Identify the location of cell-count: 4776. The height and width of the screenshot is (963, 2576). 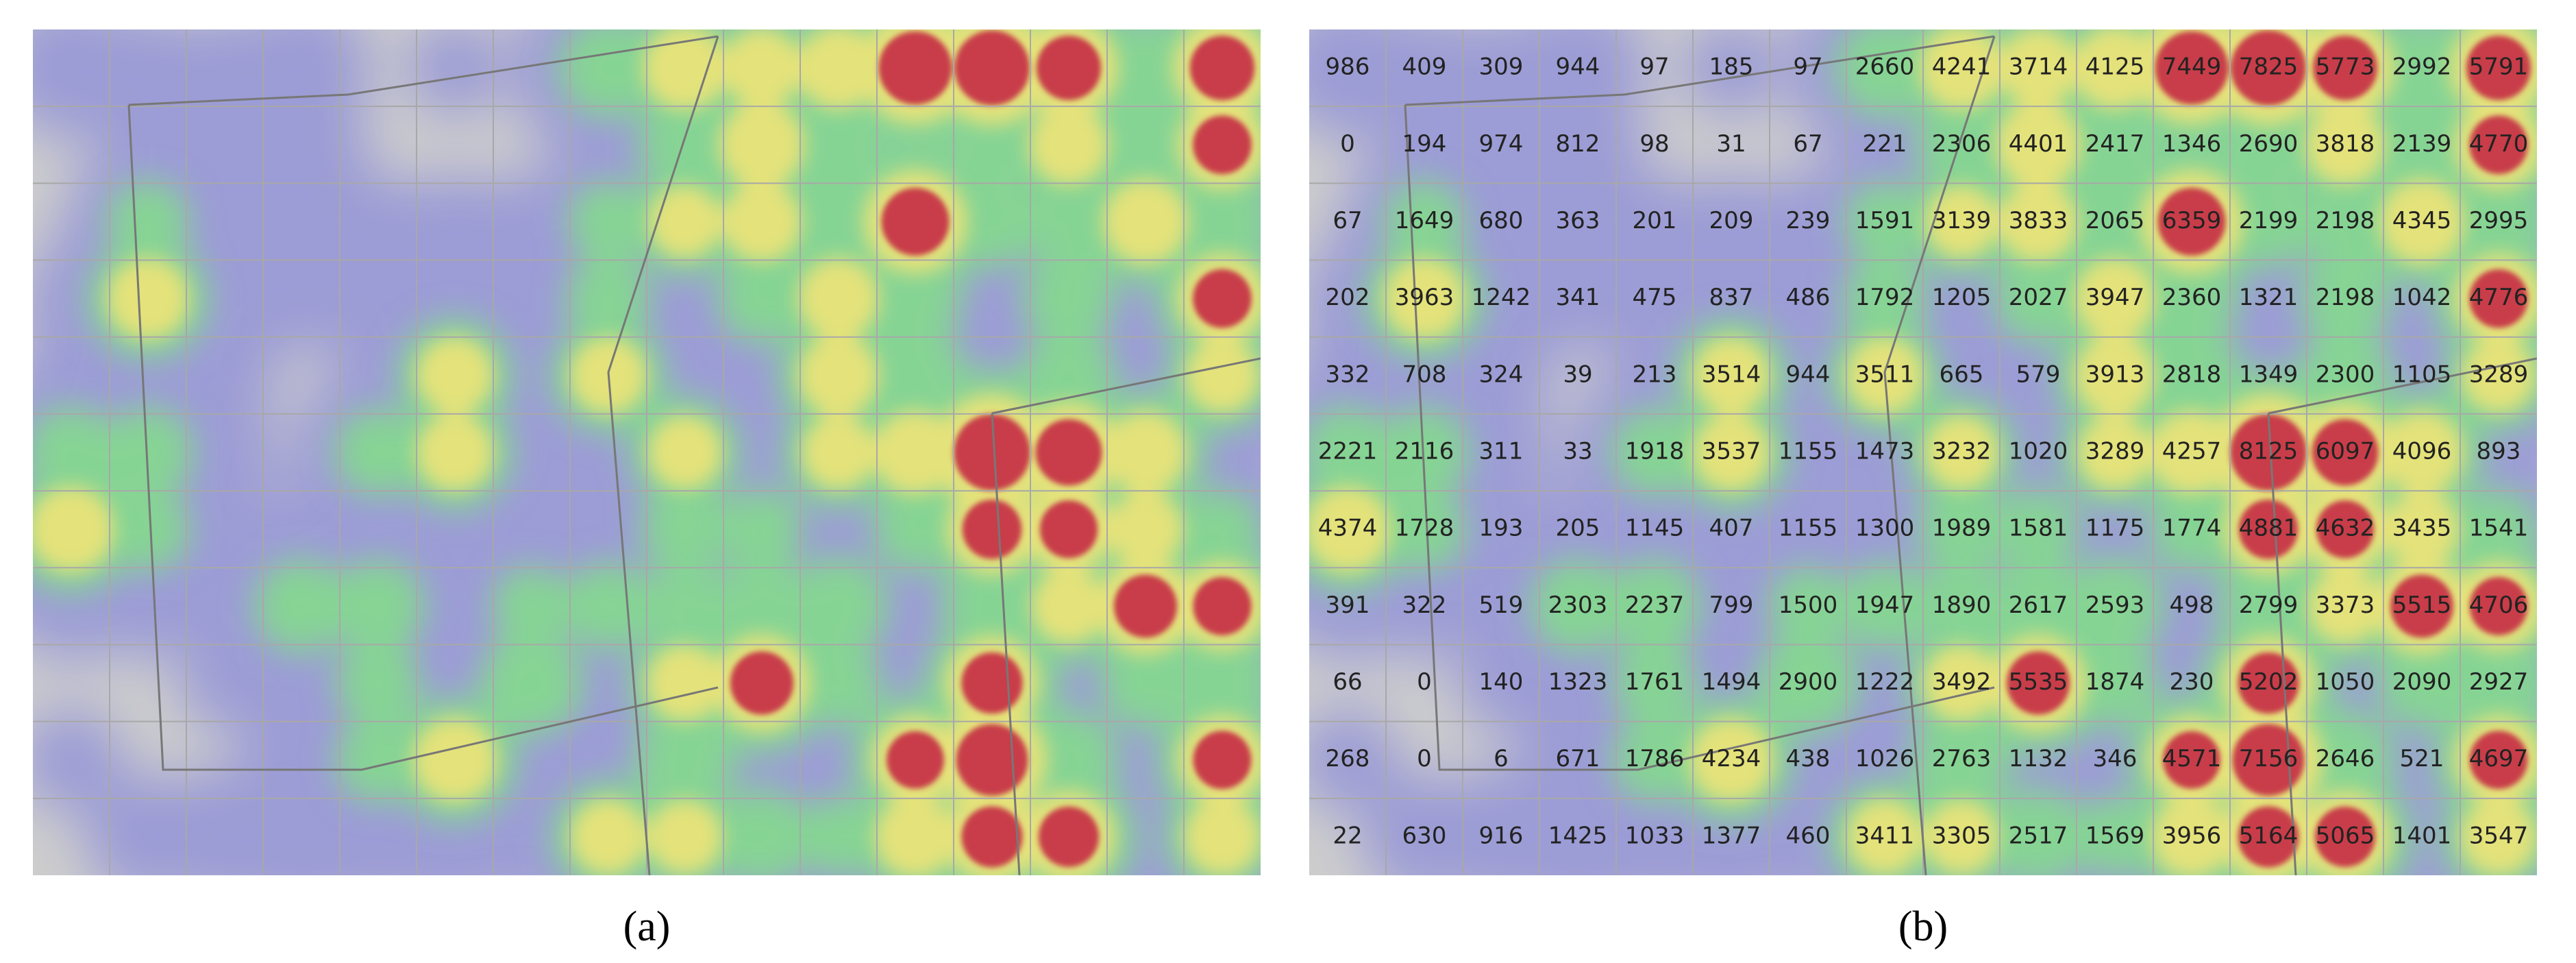
(2499, 297).